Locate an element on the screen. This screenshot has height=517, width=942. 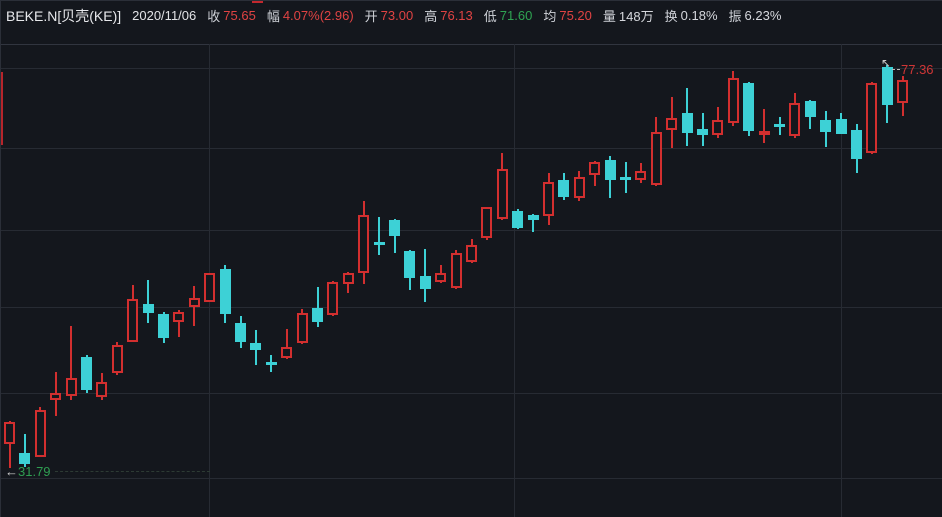
stat-value-high: 76.13 is located at coordinates (456, 15).